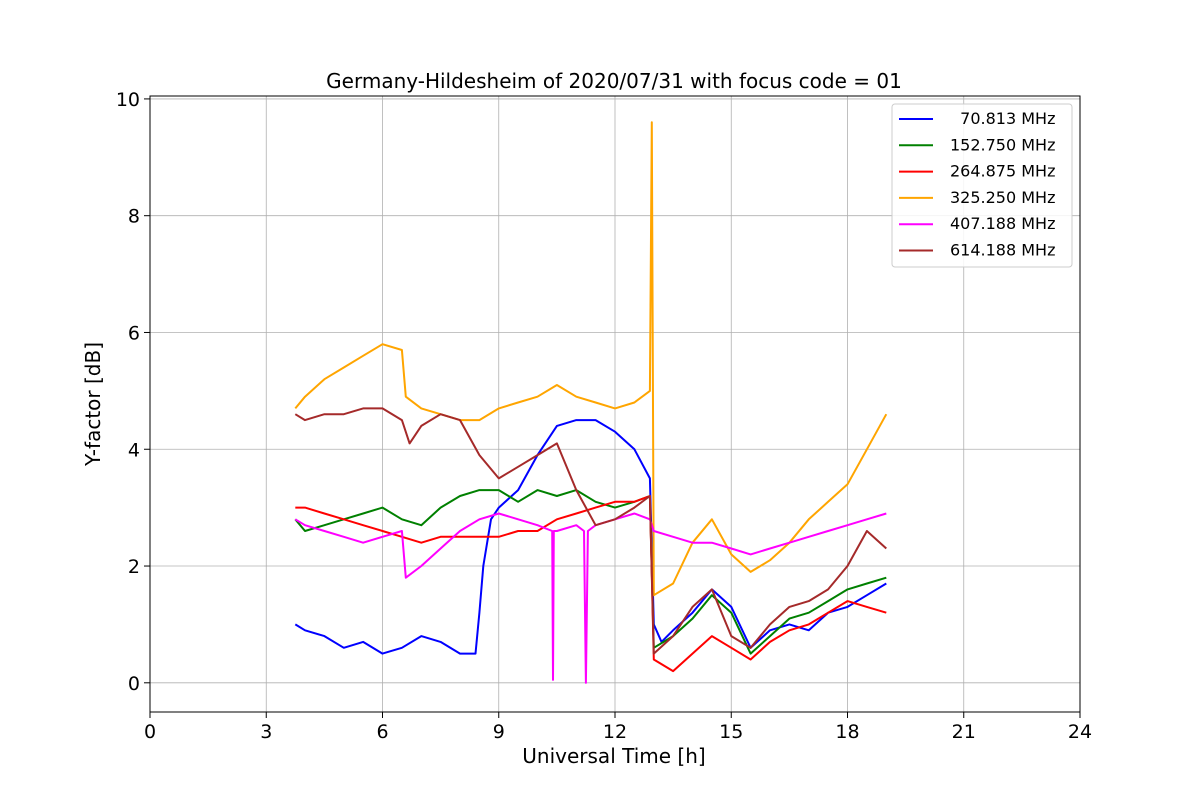 Image resolution: width=1200 pixels, height=800 pixels. What do you see at coordinates (847, 732) in the screenshot?
I see `x-tick-label: 18` at bounding box center [847, 732].